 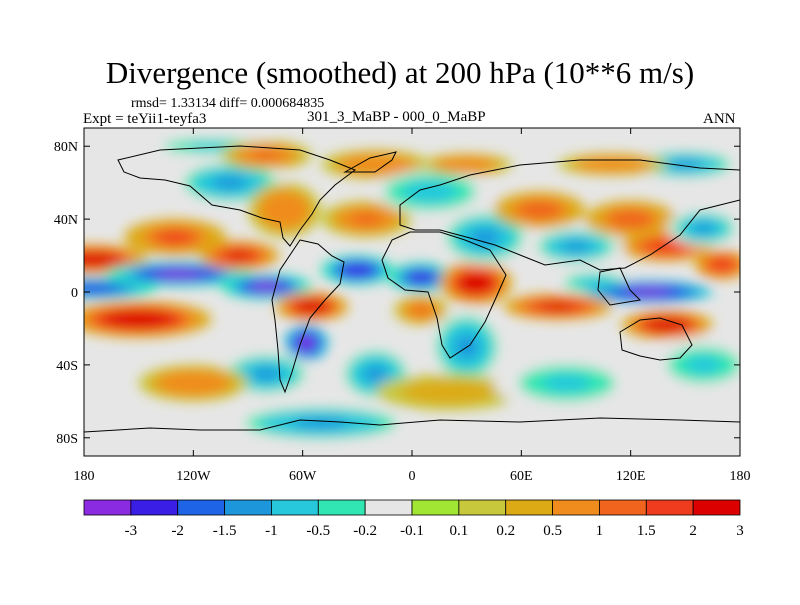 I want to click on coastline-eurasia, so click(x=569, y=215).